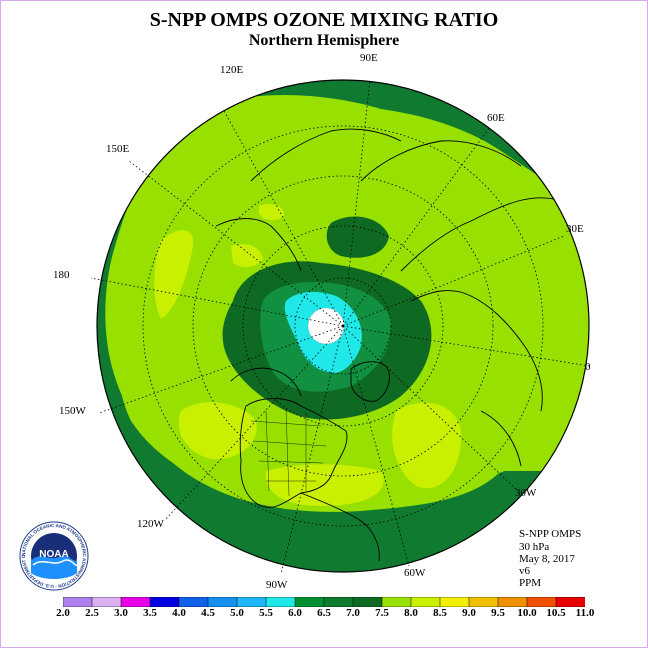 This screenshot has height=648, width=648. What do you see at coordinates (174, 274) in the screenshot?
I see `ozone-patch-pacific` at bounding box center [174, 274].